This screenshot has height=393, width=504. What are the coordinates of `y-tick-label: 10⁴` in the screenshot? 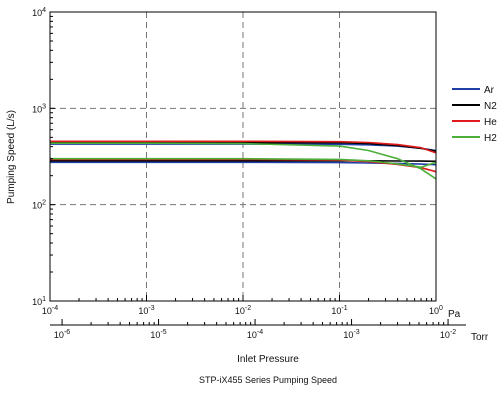 It's located at (39, 12).